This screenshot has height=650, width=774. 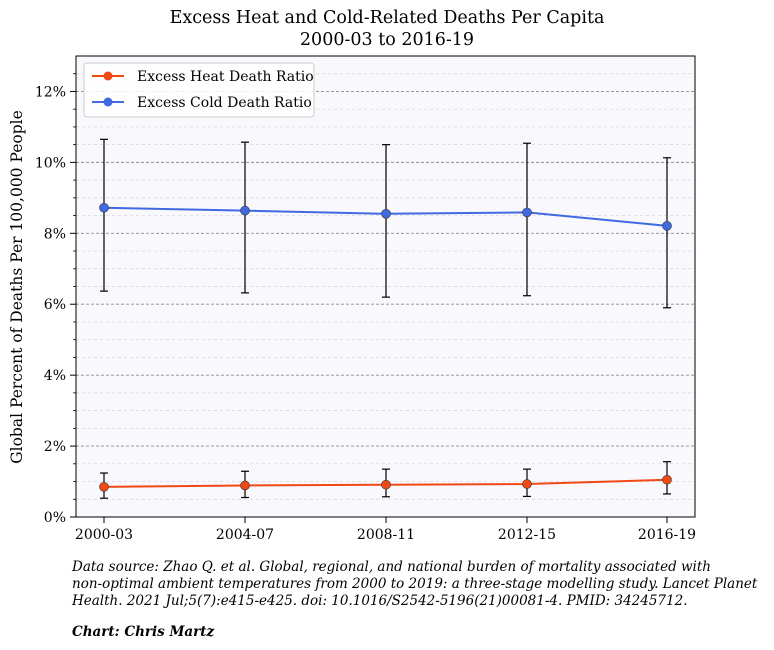 What do you see at coordinates (55, 305) in the screenshot?
I see `y-tick-label: 6%` at bounding box center [55, 305].